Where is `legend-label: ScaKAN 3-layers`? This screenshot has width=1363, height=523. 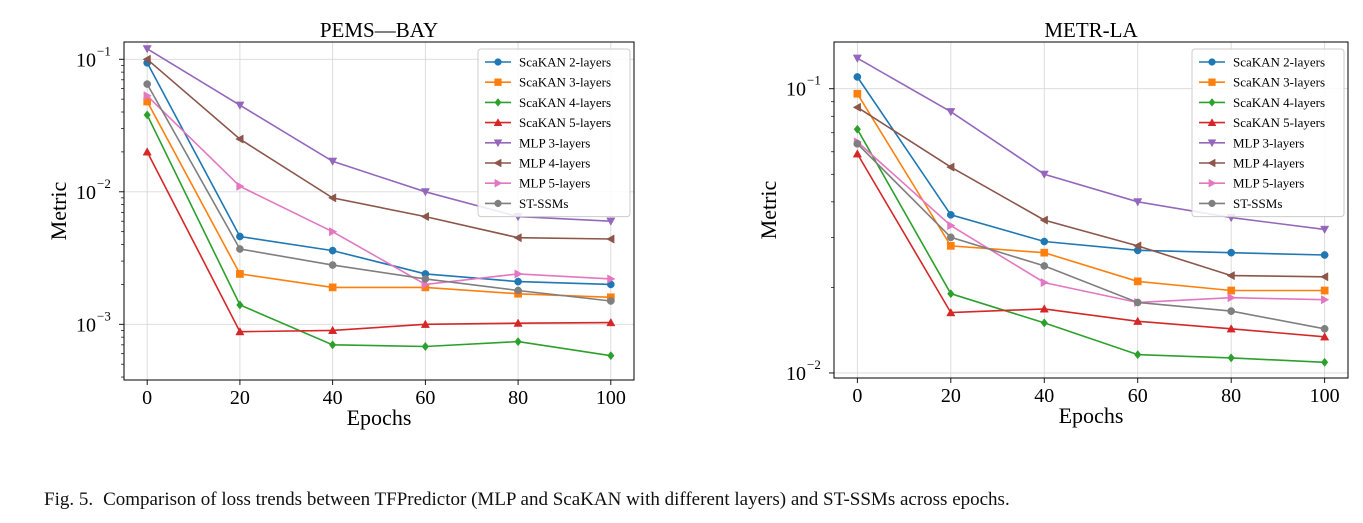 legend-label: ScaKAN 3-layers is located at coordinates (1279, 82).